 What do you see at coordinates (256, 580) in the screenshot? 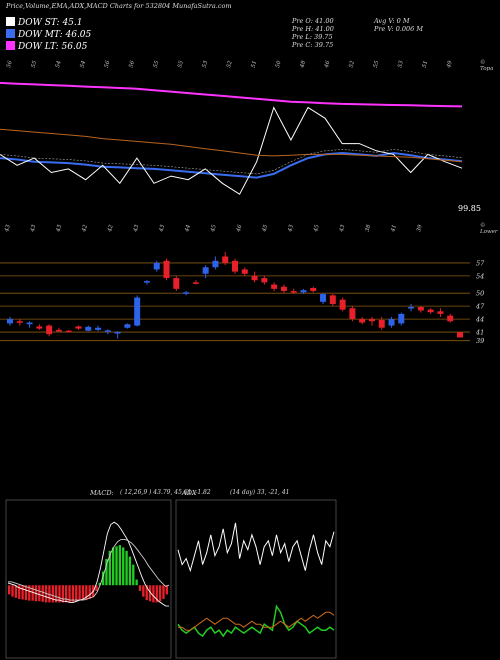
I see `adx-panel` at bounding box center [256, 580].